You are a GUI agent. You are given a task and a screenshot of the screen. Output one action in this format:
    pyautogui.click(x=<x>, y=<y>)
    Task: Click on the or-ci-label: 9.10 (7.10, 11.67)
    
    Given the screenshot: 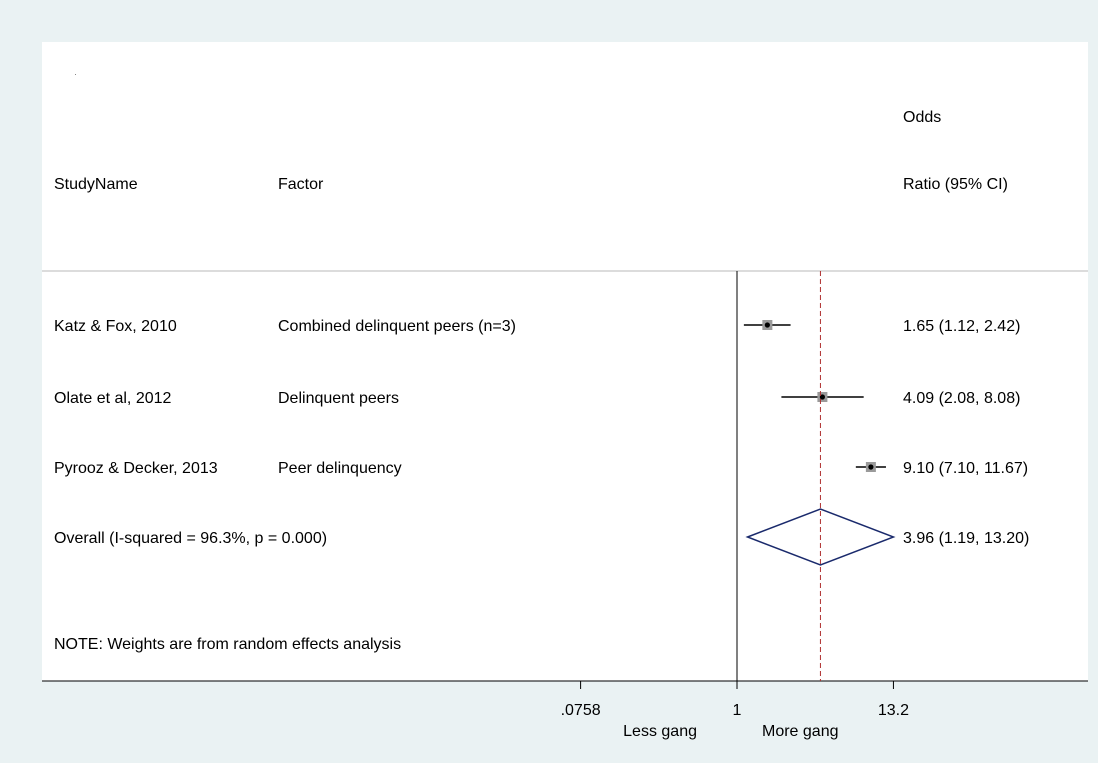 What is the action you would take?
    pyautogui.click(x=965, y=468)
    